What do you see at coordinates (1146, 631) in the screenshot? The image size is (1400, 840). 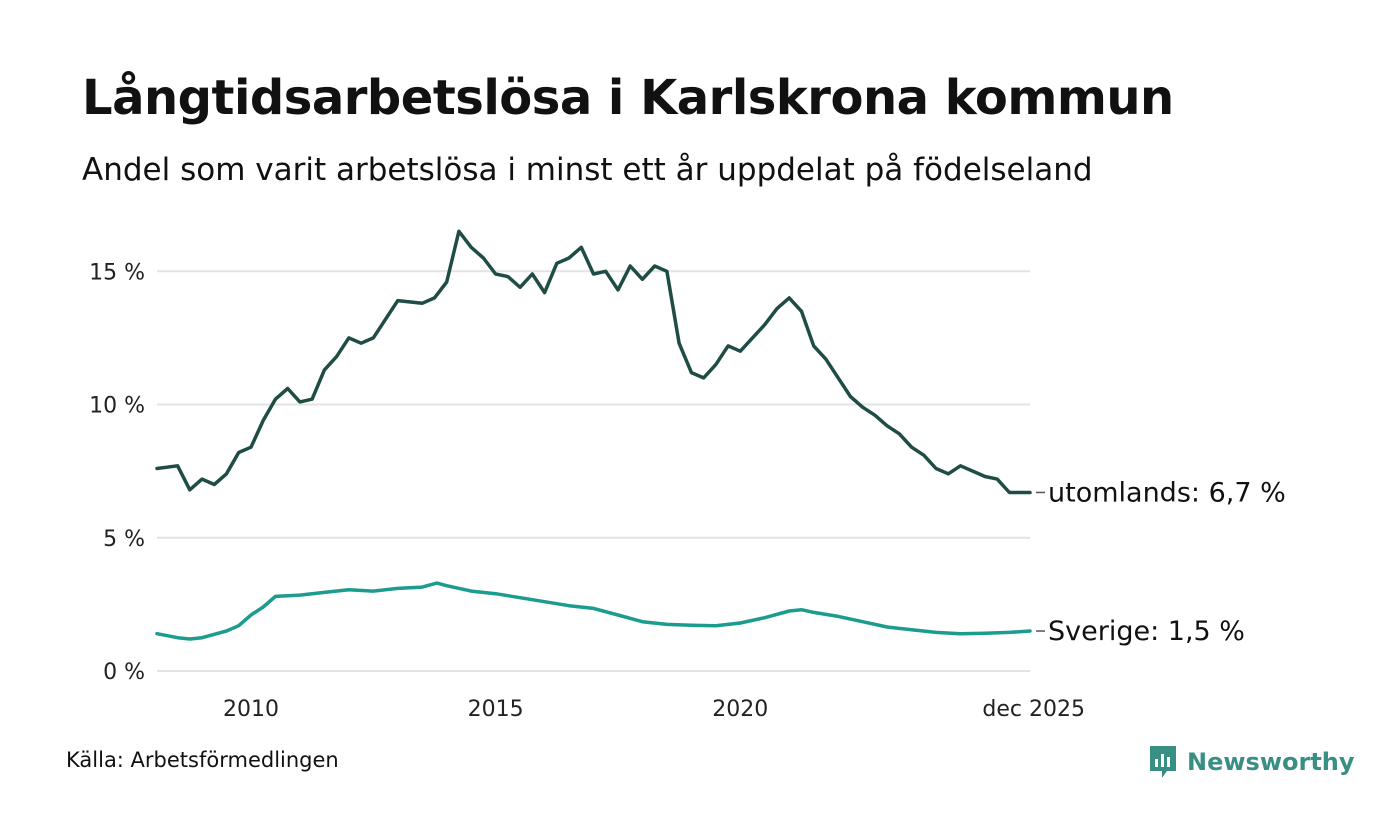 I see `end-label-sverige: Sverige: 1,5 %` at bounding box center [1146, 631].